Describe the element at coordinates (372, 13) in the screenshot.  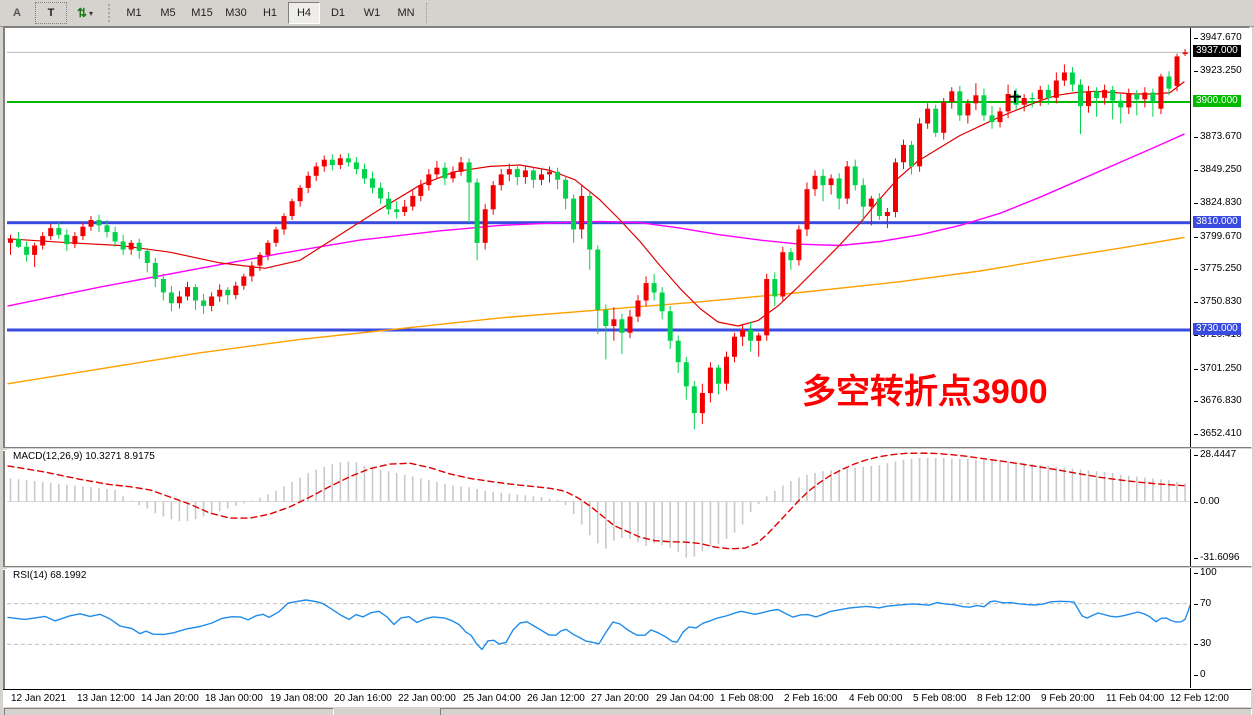
I see `period-w1-button: W1` at that location.